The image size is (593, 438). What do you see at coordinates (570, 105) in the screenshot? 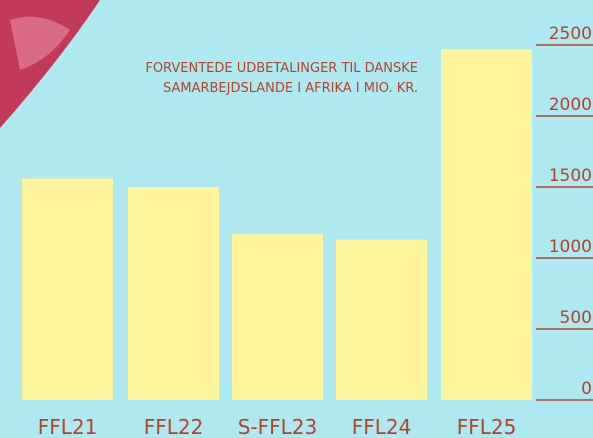
I see `y-tick-label: 2000` at bounding box center [570, 105].